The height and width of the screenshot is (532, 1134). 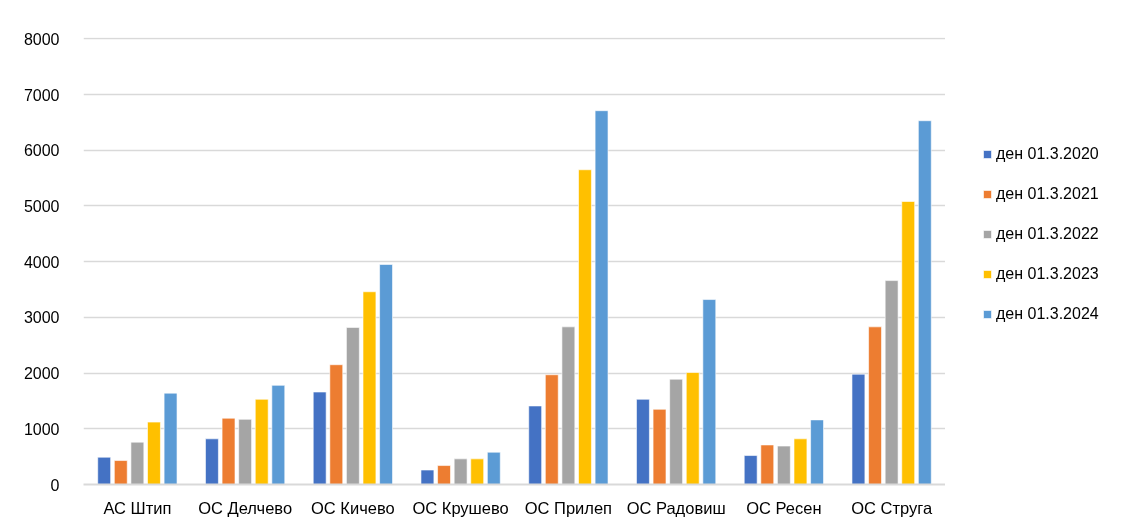 What do you see at coordinates (137, 507) in the screenshot?
I see `x-tick-label: АС Штип` at bounding box center [137, 507].